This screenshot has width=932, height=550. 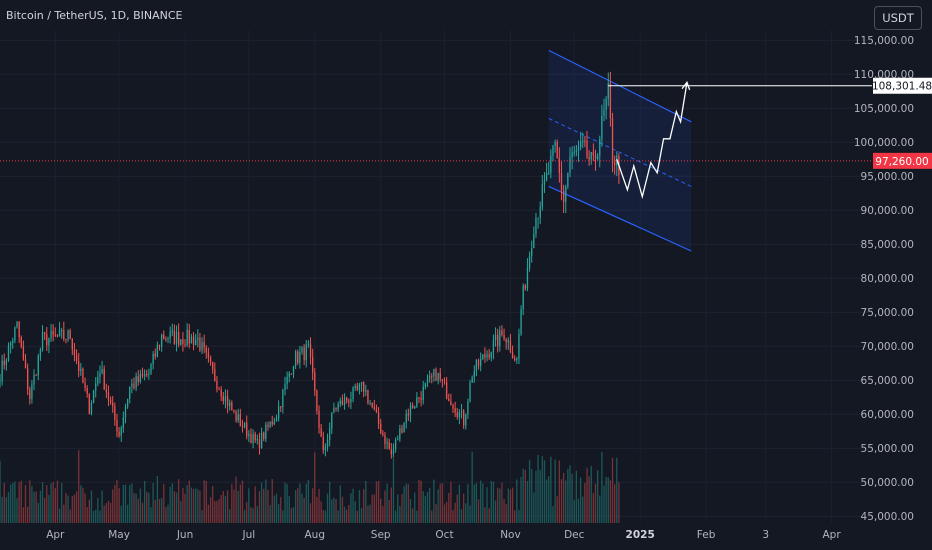 What do you see at coordinates (898, 18) in the screenshot?
I see `currency-button: USDT` at bounding box center [898, 18].